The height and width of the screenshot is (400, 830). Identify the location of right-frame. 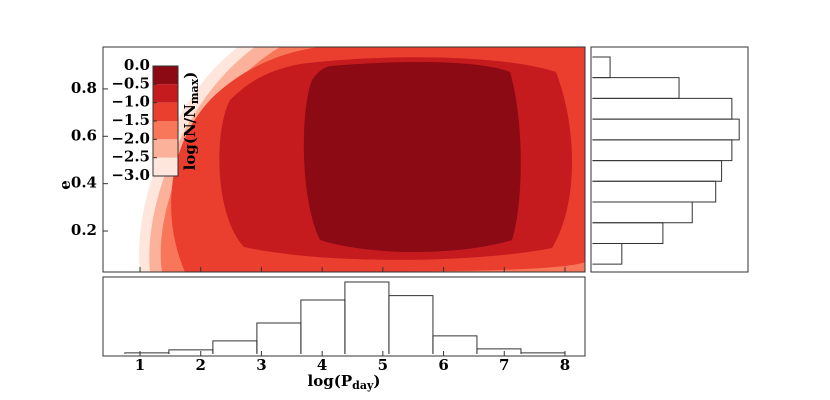
(669, 159).